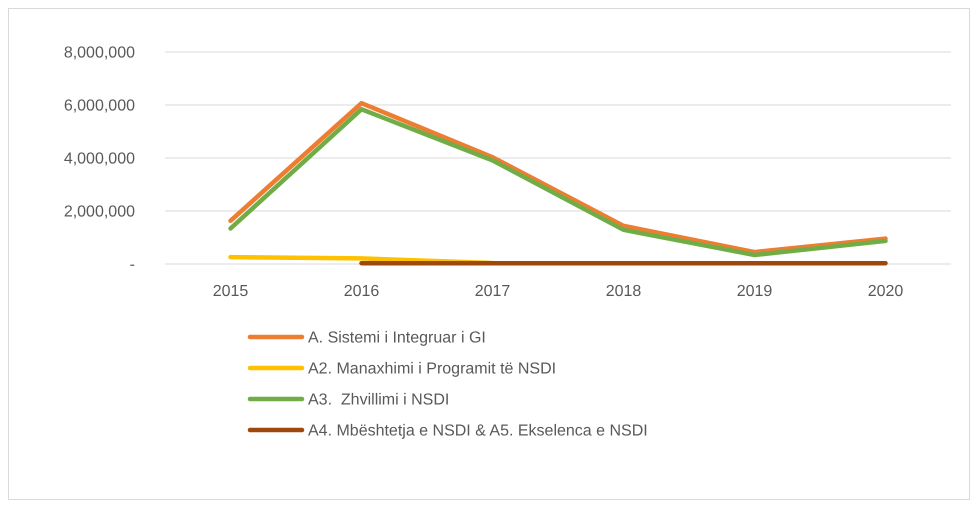  Describe the element at coordinates (100, 159) in the screenshot. I see `y-tick-label: 4,000,000` at that location.